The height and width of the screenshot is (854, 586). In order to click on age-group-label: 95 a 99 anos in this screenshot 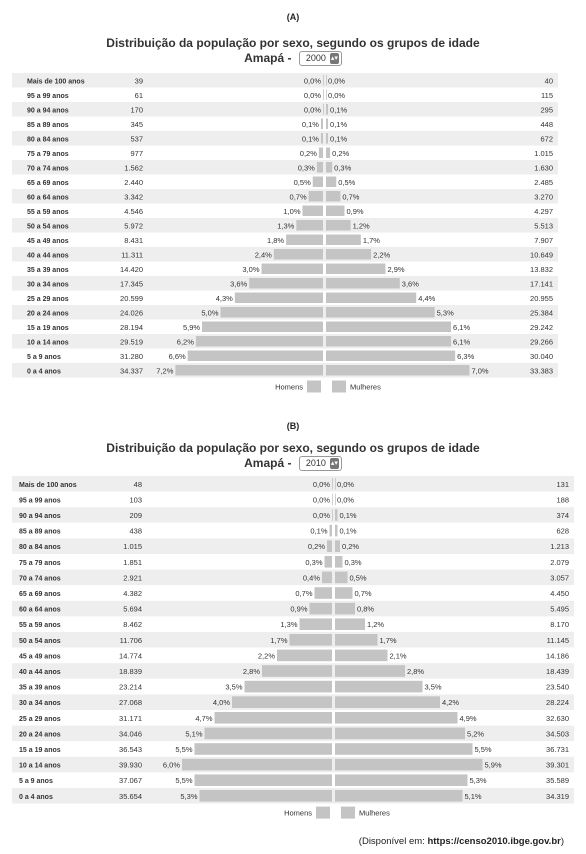, I will do `click(48, 96)`.